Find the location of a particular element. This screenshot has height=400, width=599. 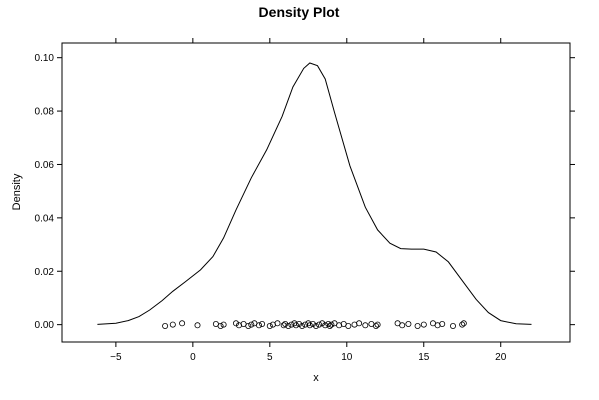

y-tick-label: 0.10 is located at coordinates (45, 58).